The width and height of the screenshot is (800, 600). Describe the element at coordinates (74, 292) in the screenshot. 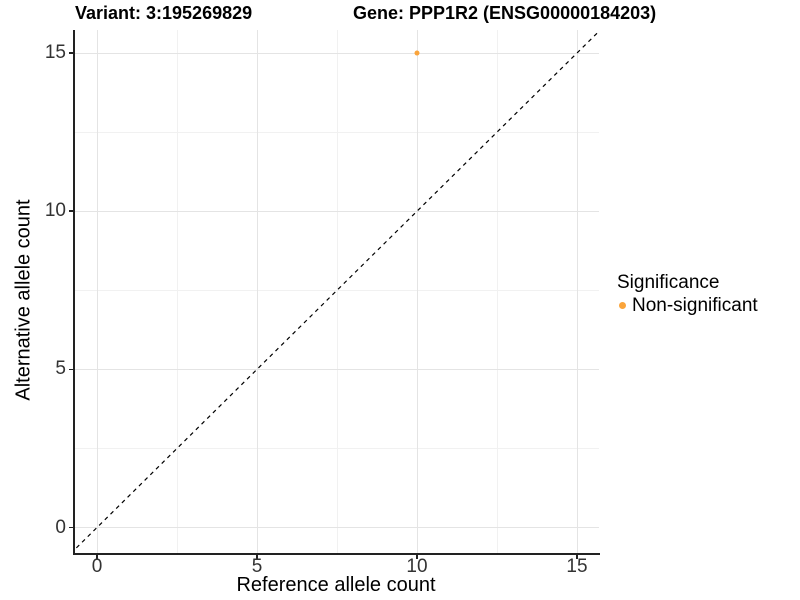

I see `y-axis-line` at that location.